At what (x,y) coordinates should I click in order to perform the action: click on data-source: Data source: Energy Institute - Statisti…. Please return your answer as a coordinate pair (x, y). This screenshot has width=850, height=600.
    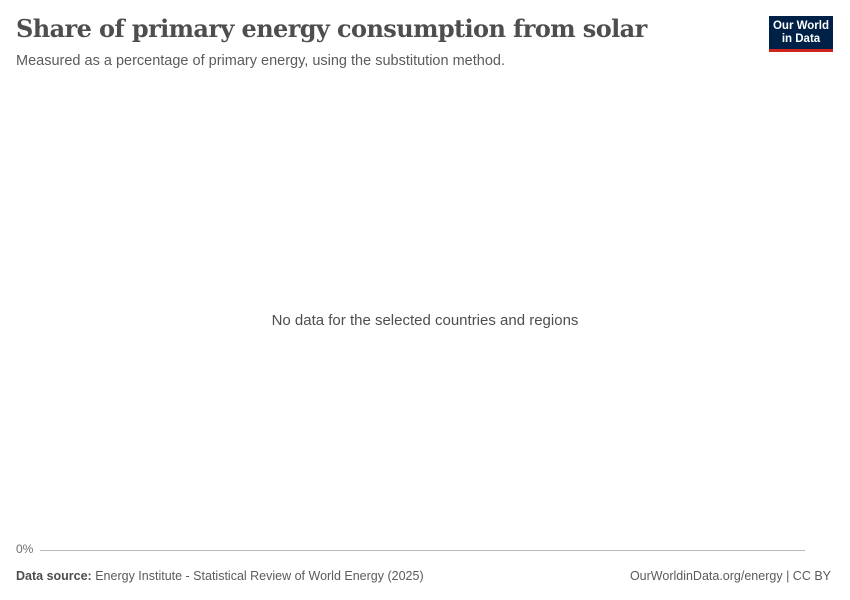
    Looking at the image, I should click on (220, 576).